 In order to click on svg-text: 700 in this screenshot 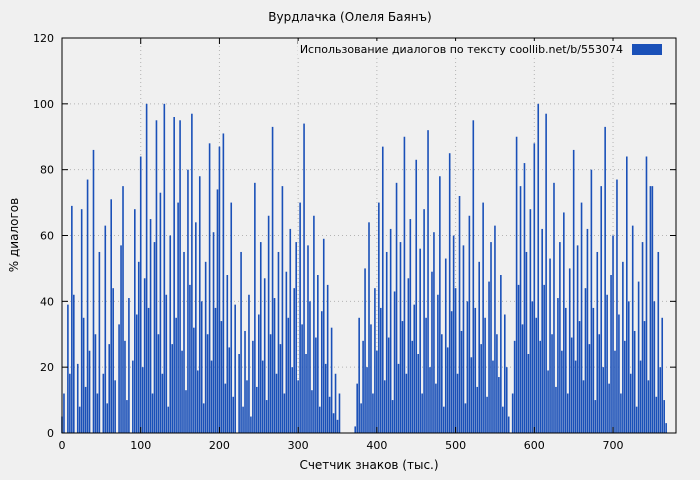, I will do `click(613, 445)`.